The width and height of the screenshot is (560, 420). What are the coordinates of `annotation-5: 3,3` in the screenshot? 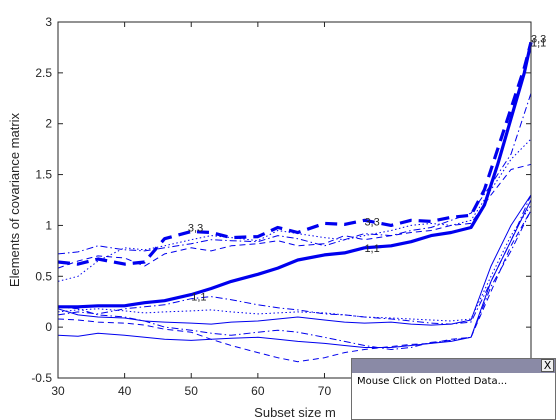 It's located at (538, 39).